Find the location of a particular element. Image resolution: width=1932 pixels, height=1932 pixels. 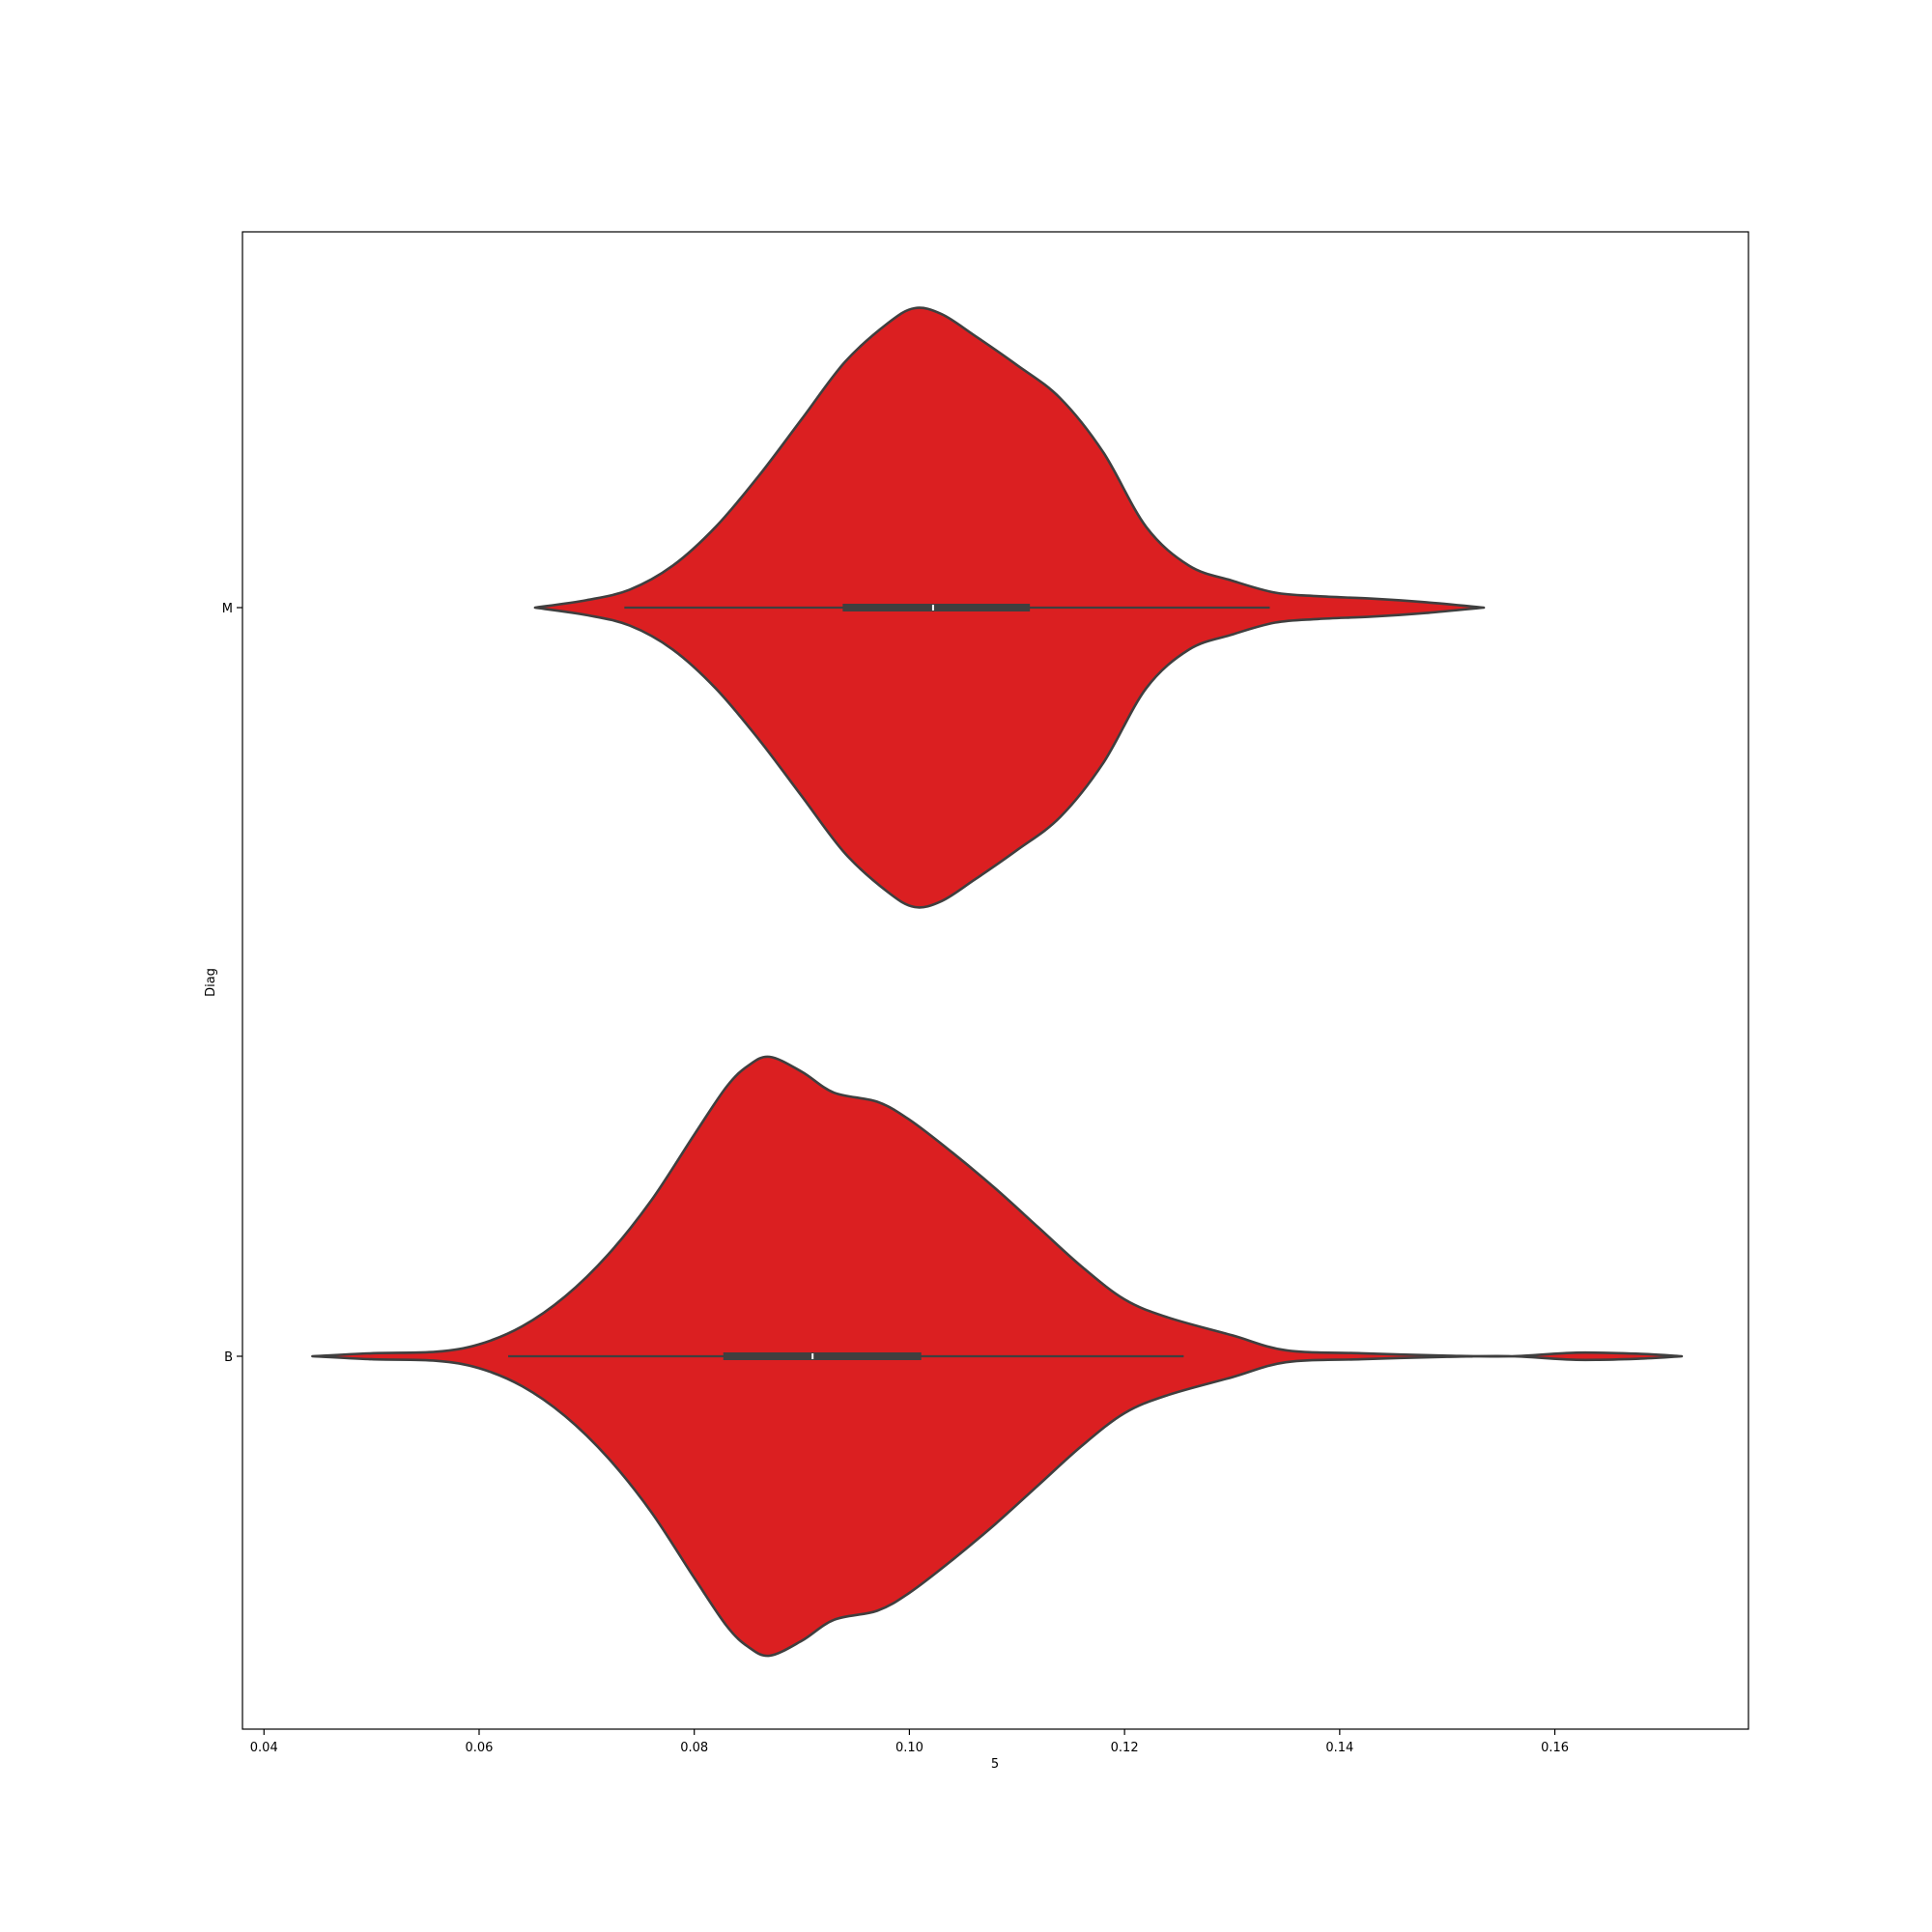

x-tick-label: 0.12 is located at coordinates (1125, 1748).